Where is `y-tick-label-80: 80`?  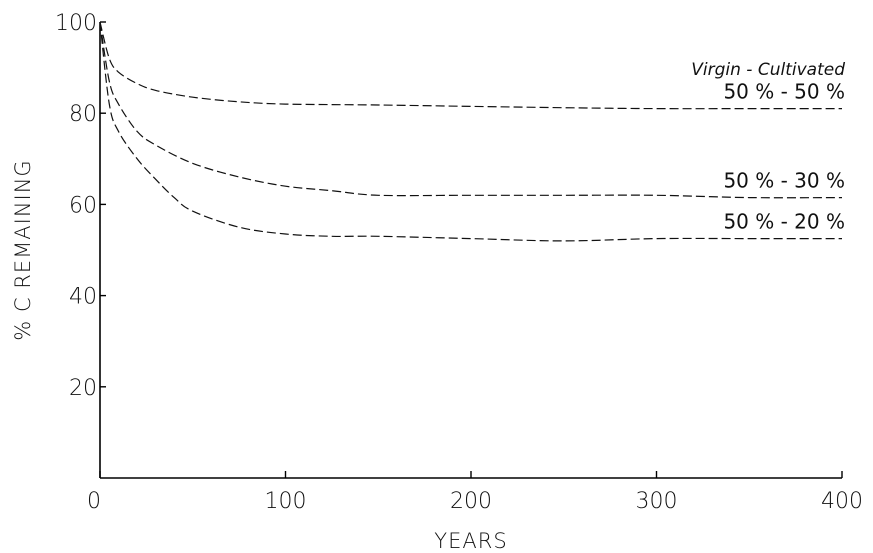 y-tick-label-80: 80 is located at coordinates (83, 114).